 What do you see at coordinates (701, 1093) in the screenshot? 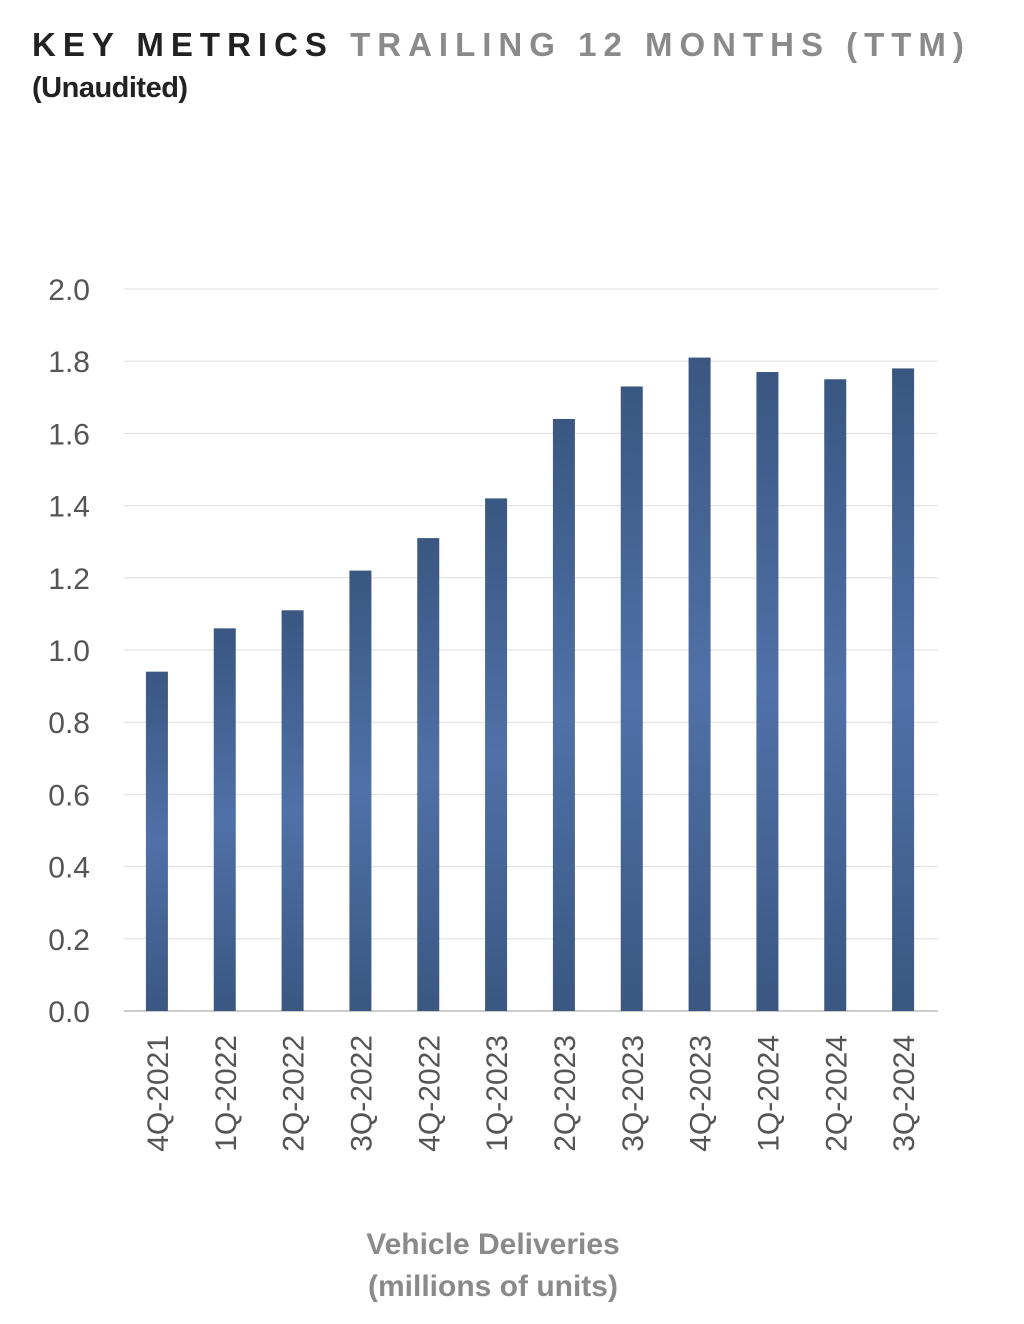
I see `x-tick-label: 4Q-2023` at bounding box center [701, 1093].